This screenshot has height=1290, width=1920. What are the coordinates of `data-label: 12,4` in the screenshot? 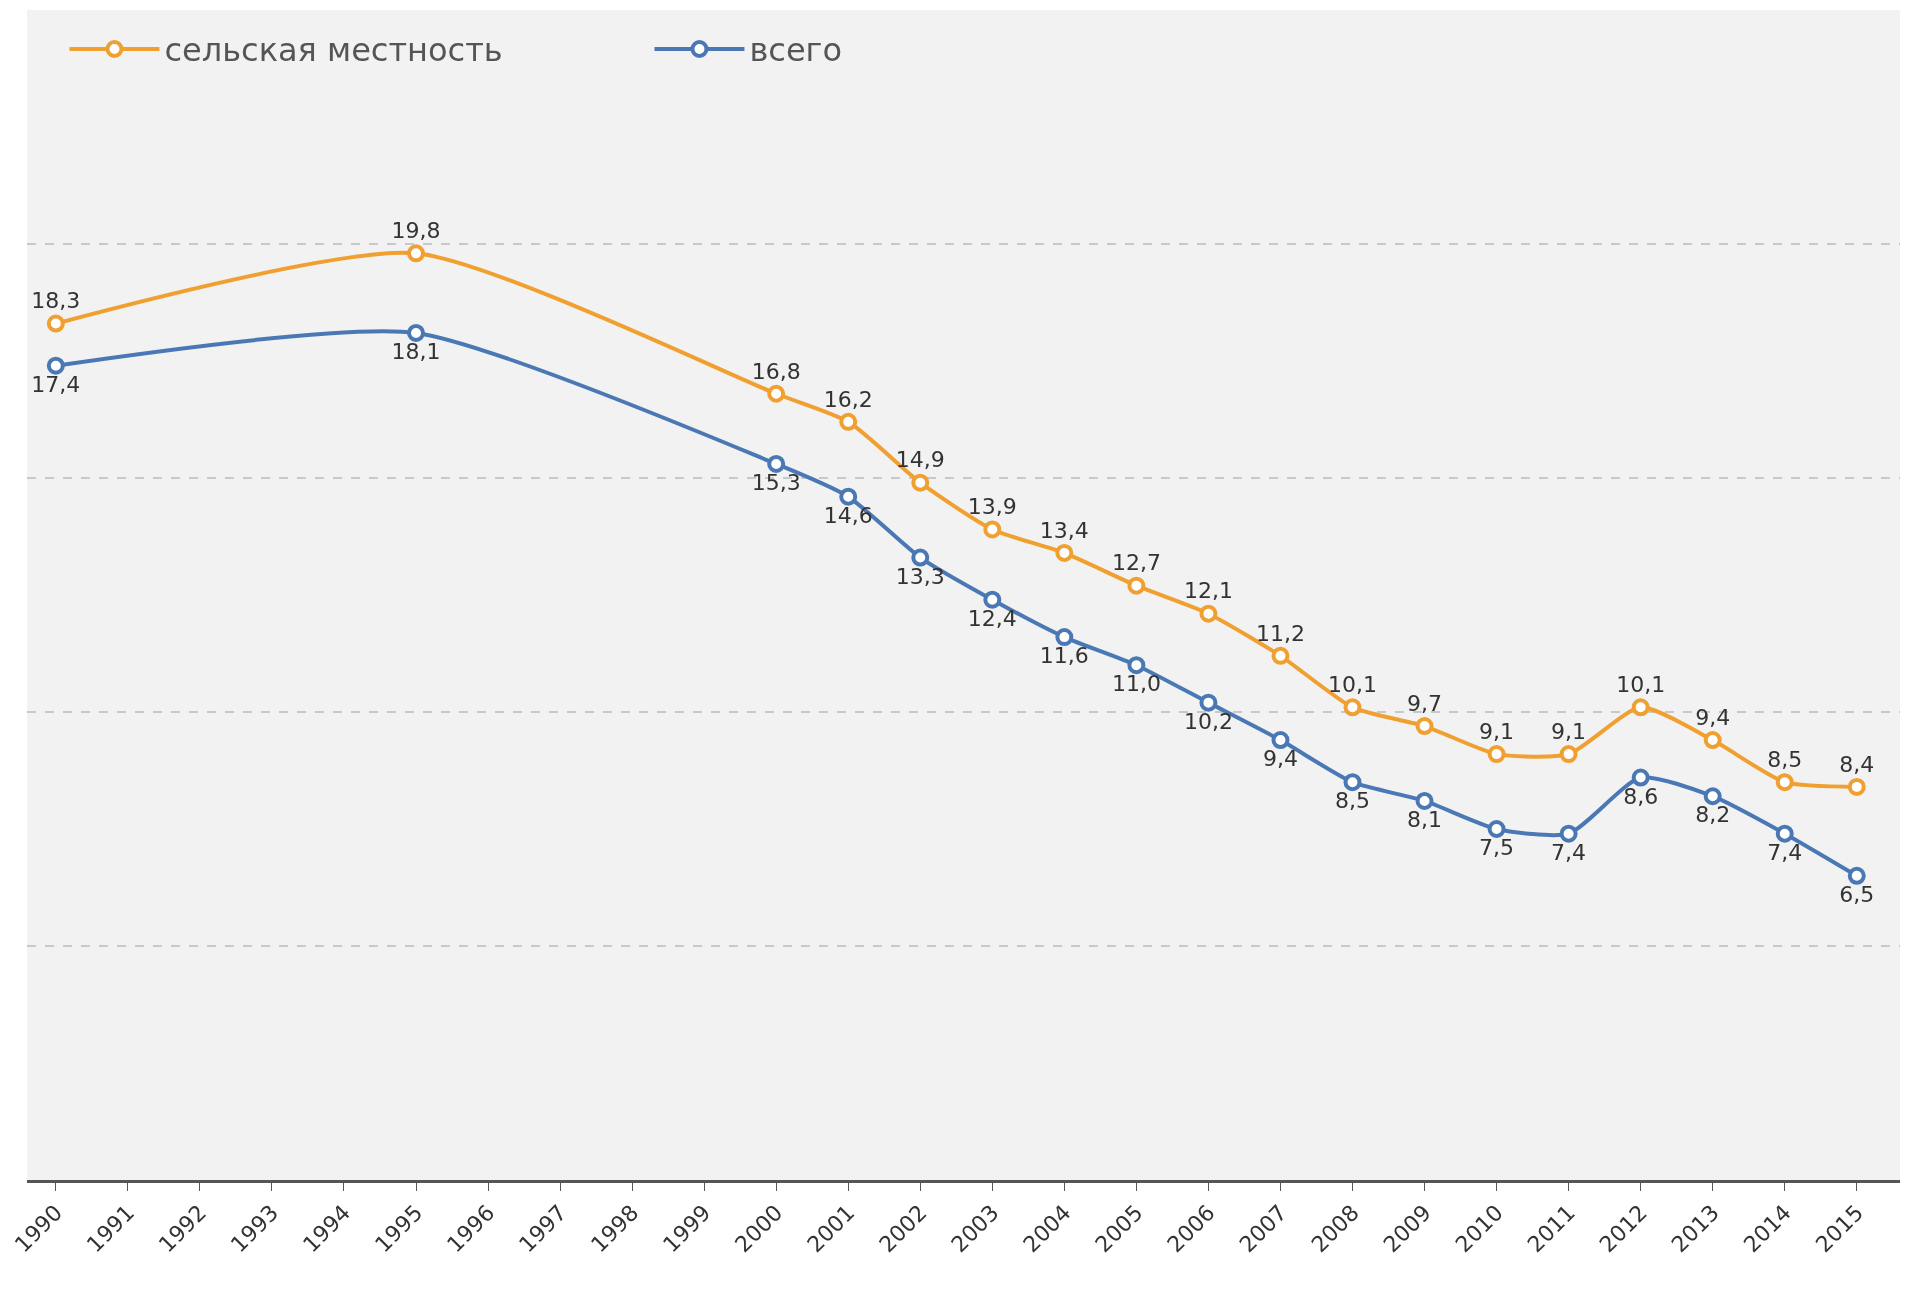 It's located at (992, 618).